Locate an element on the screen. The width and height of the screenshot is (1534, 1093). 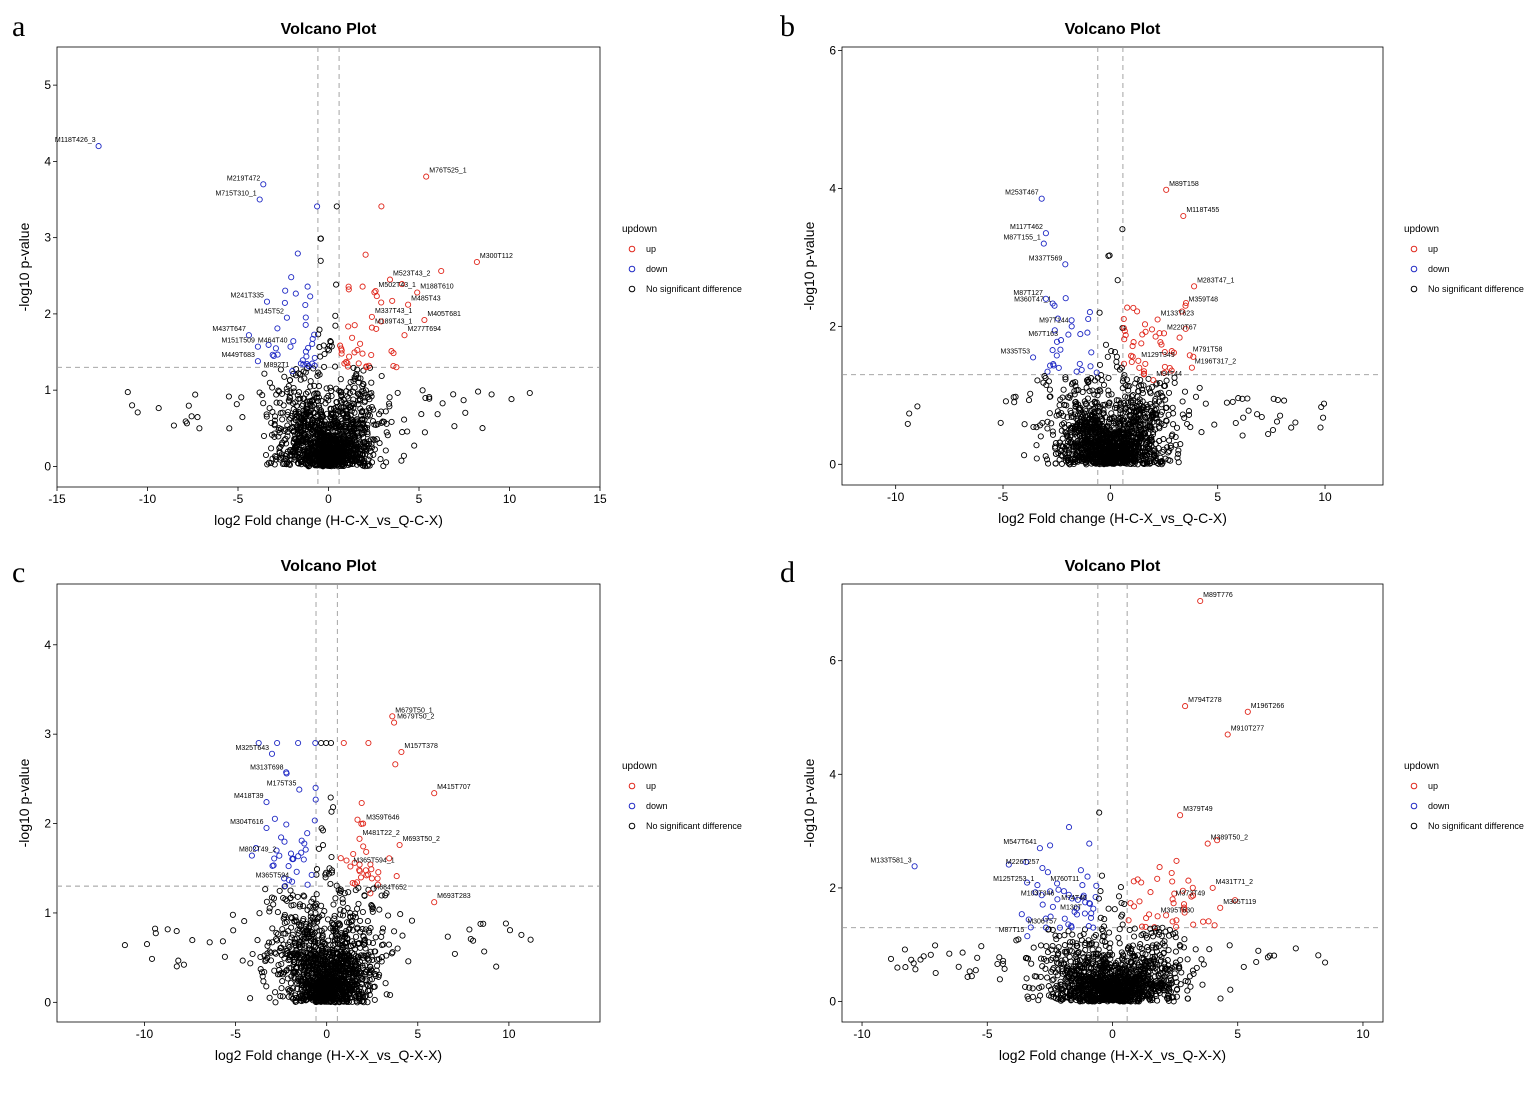
point-label: M220T67 is located at coordinates (1182, 327).